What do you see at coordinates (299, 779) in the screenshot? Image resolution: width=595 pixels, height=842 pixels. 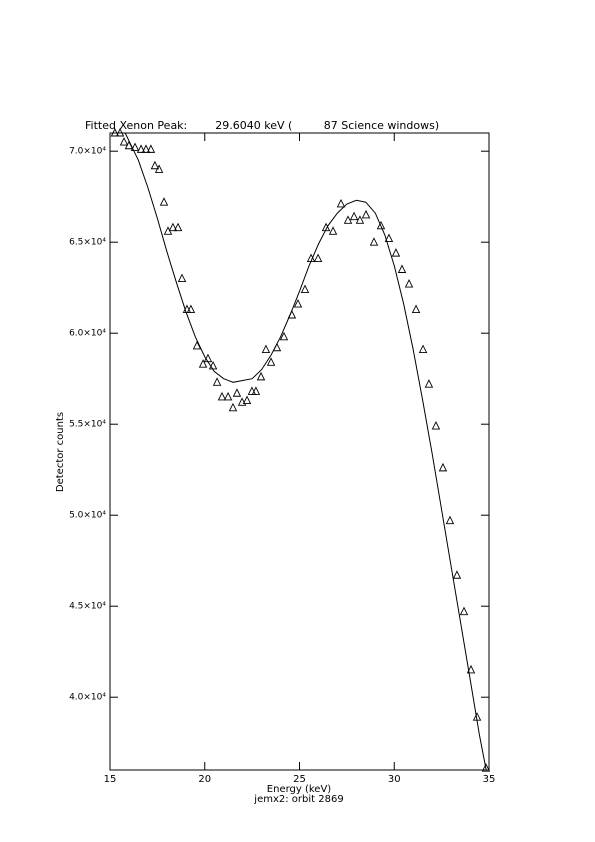 I see `x-tick-label: 25` at bounding box center [299, 779].